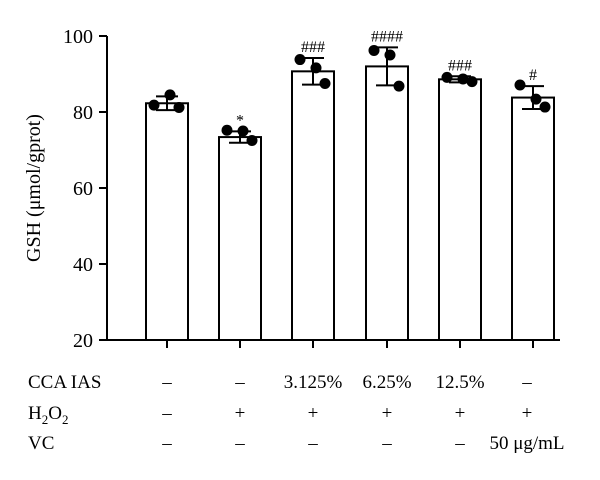 The width and height of the screenshot is (600, 480). What do you see at coordinates (239, 443) in the screenshot?
I see `table-cell-r3-c2: –` at bounding box center [239, 443].